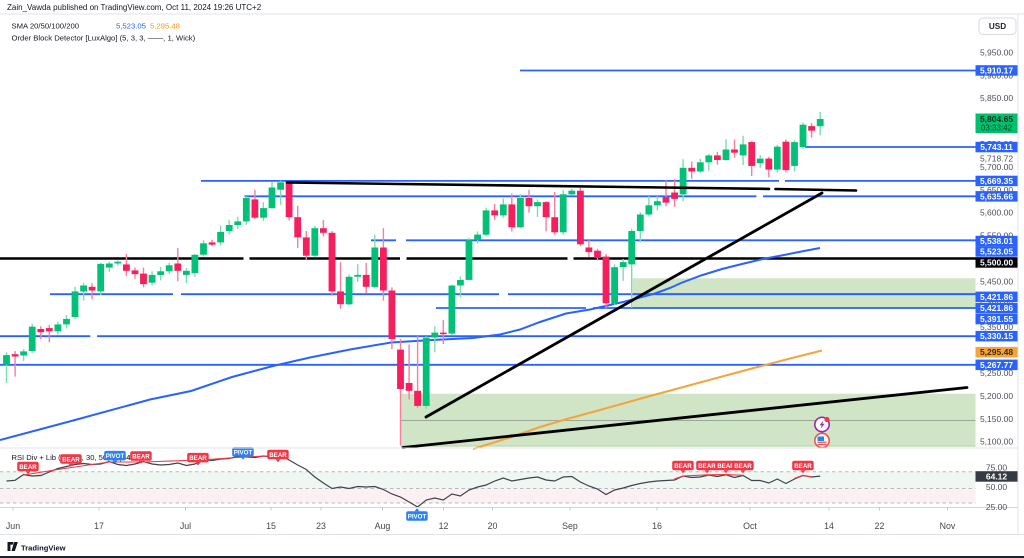 The width and height of the screenshot is (1024, 558). I want to click on svg-text: 5,250.00, so click(996, 373).